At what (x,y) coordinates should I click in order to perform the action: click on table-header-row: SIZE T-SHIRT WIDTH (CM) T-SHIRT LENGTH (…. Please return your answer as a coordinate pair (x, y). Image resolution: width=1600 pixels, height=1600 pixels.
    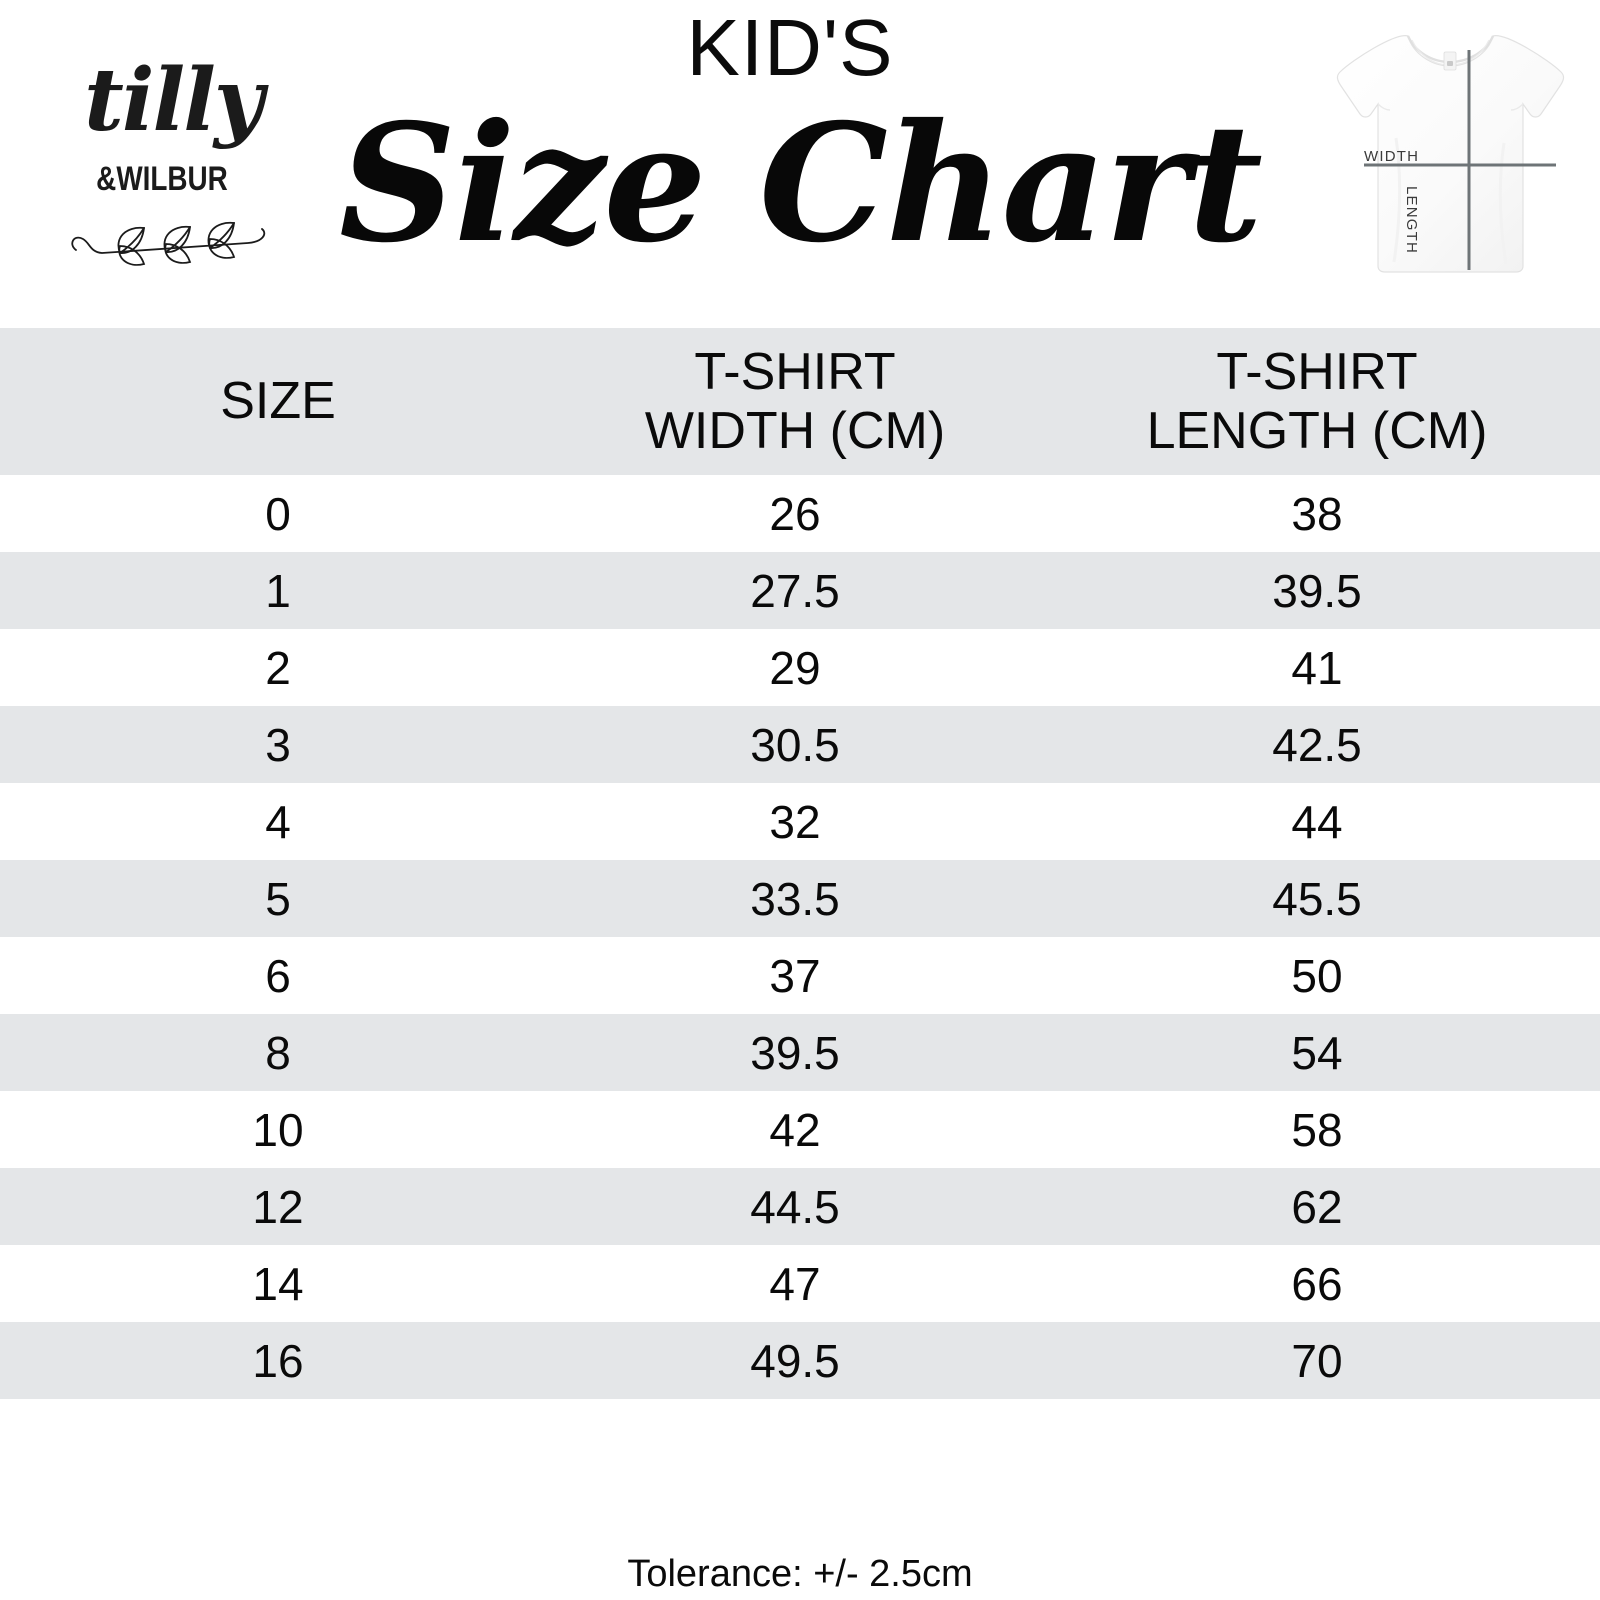
    Looking at the image, I should click on (800, 401).